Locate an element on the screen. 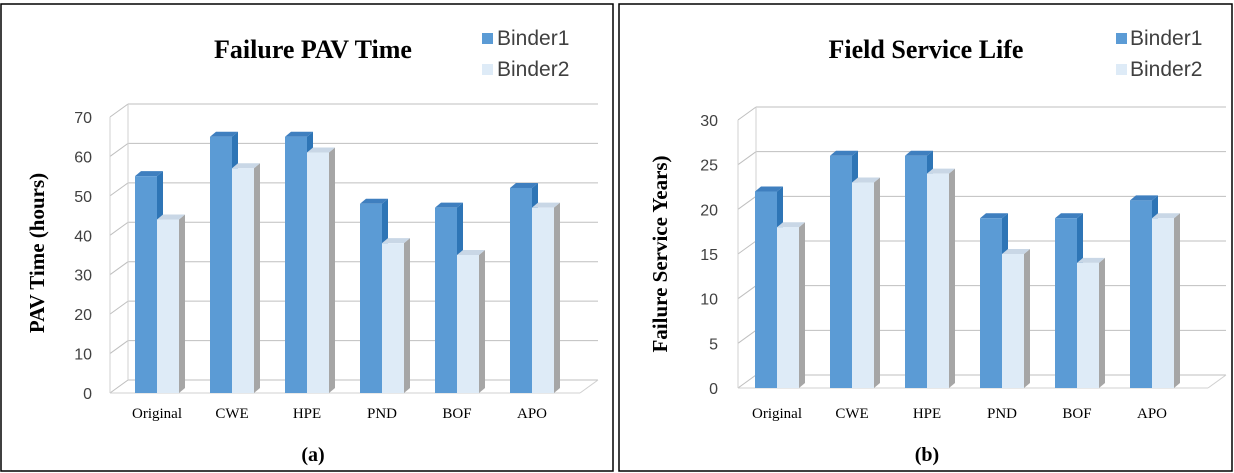 The height and width of the screenshot is (473, 1234). panel-b-caption: (b) is located at coordinates (927, 455).